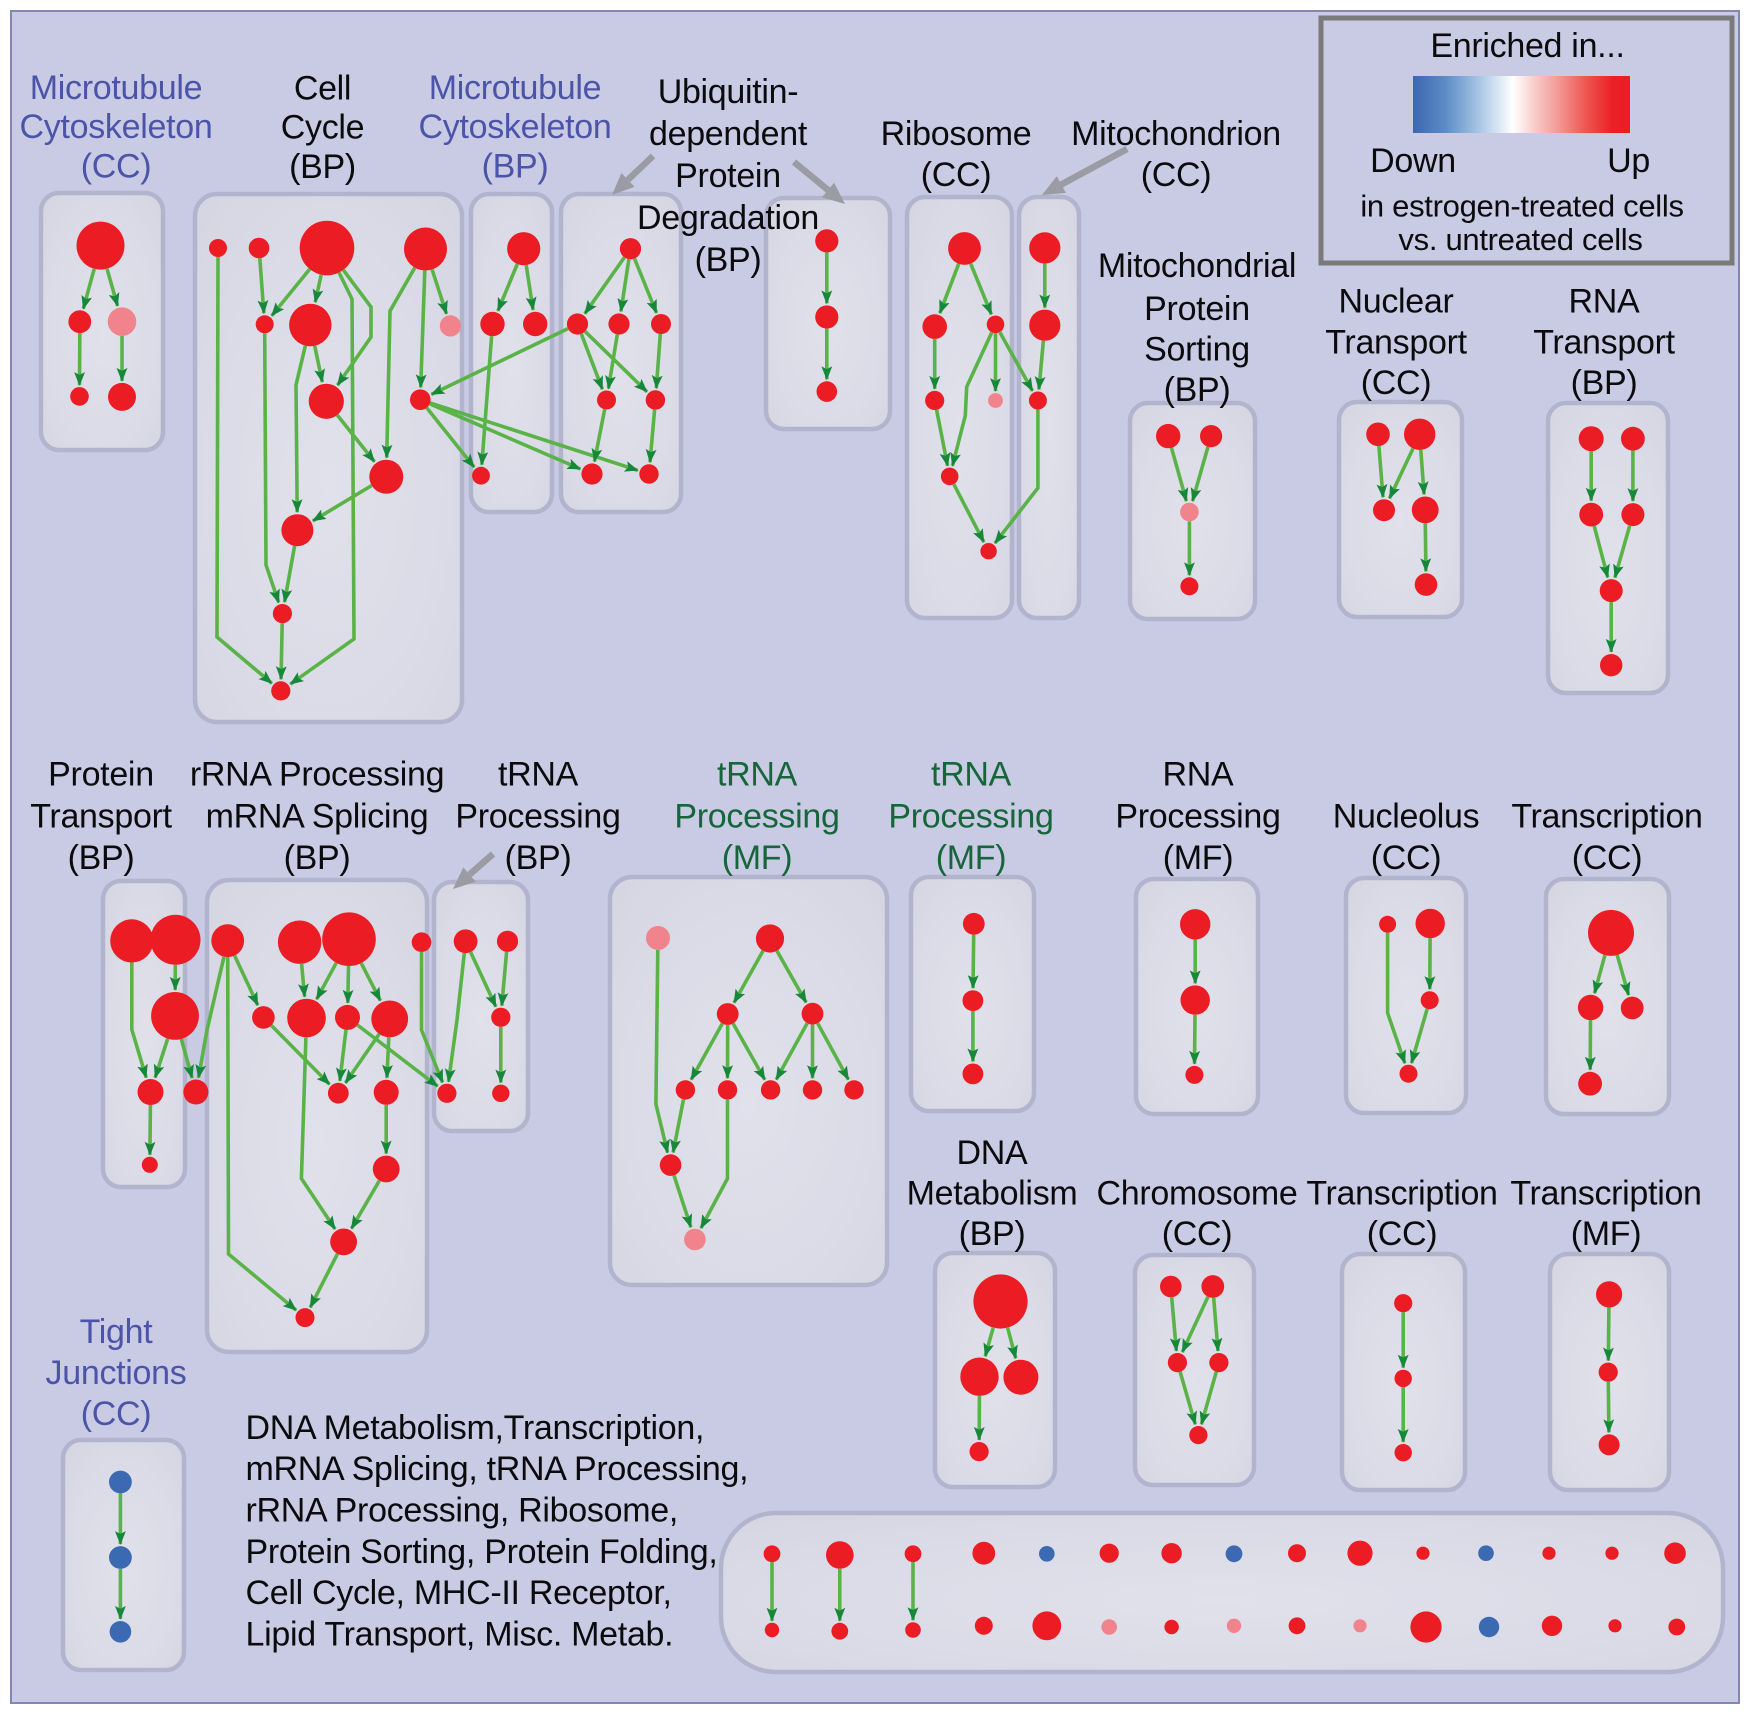 The height and width of the screenshot is (1715, 1750). I want to click on svg-text: Up, so click(1628, 161).